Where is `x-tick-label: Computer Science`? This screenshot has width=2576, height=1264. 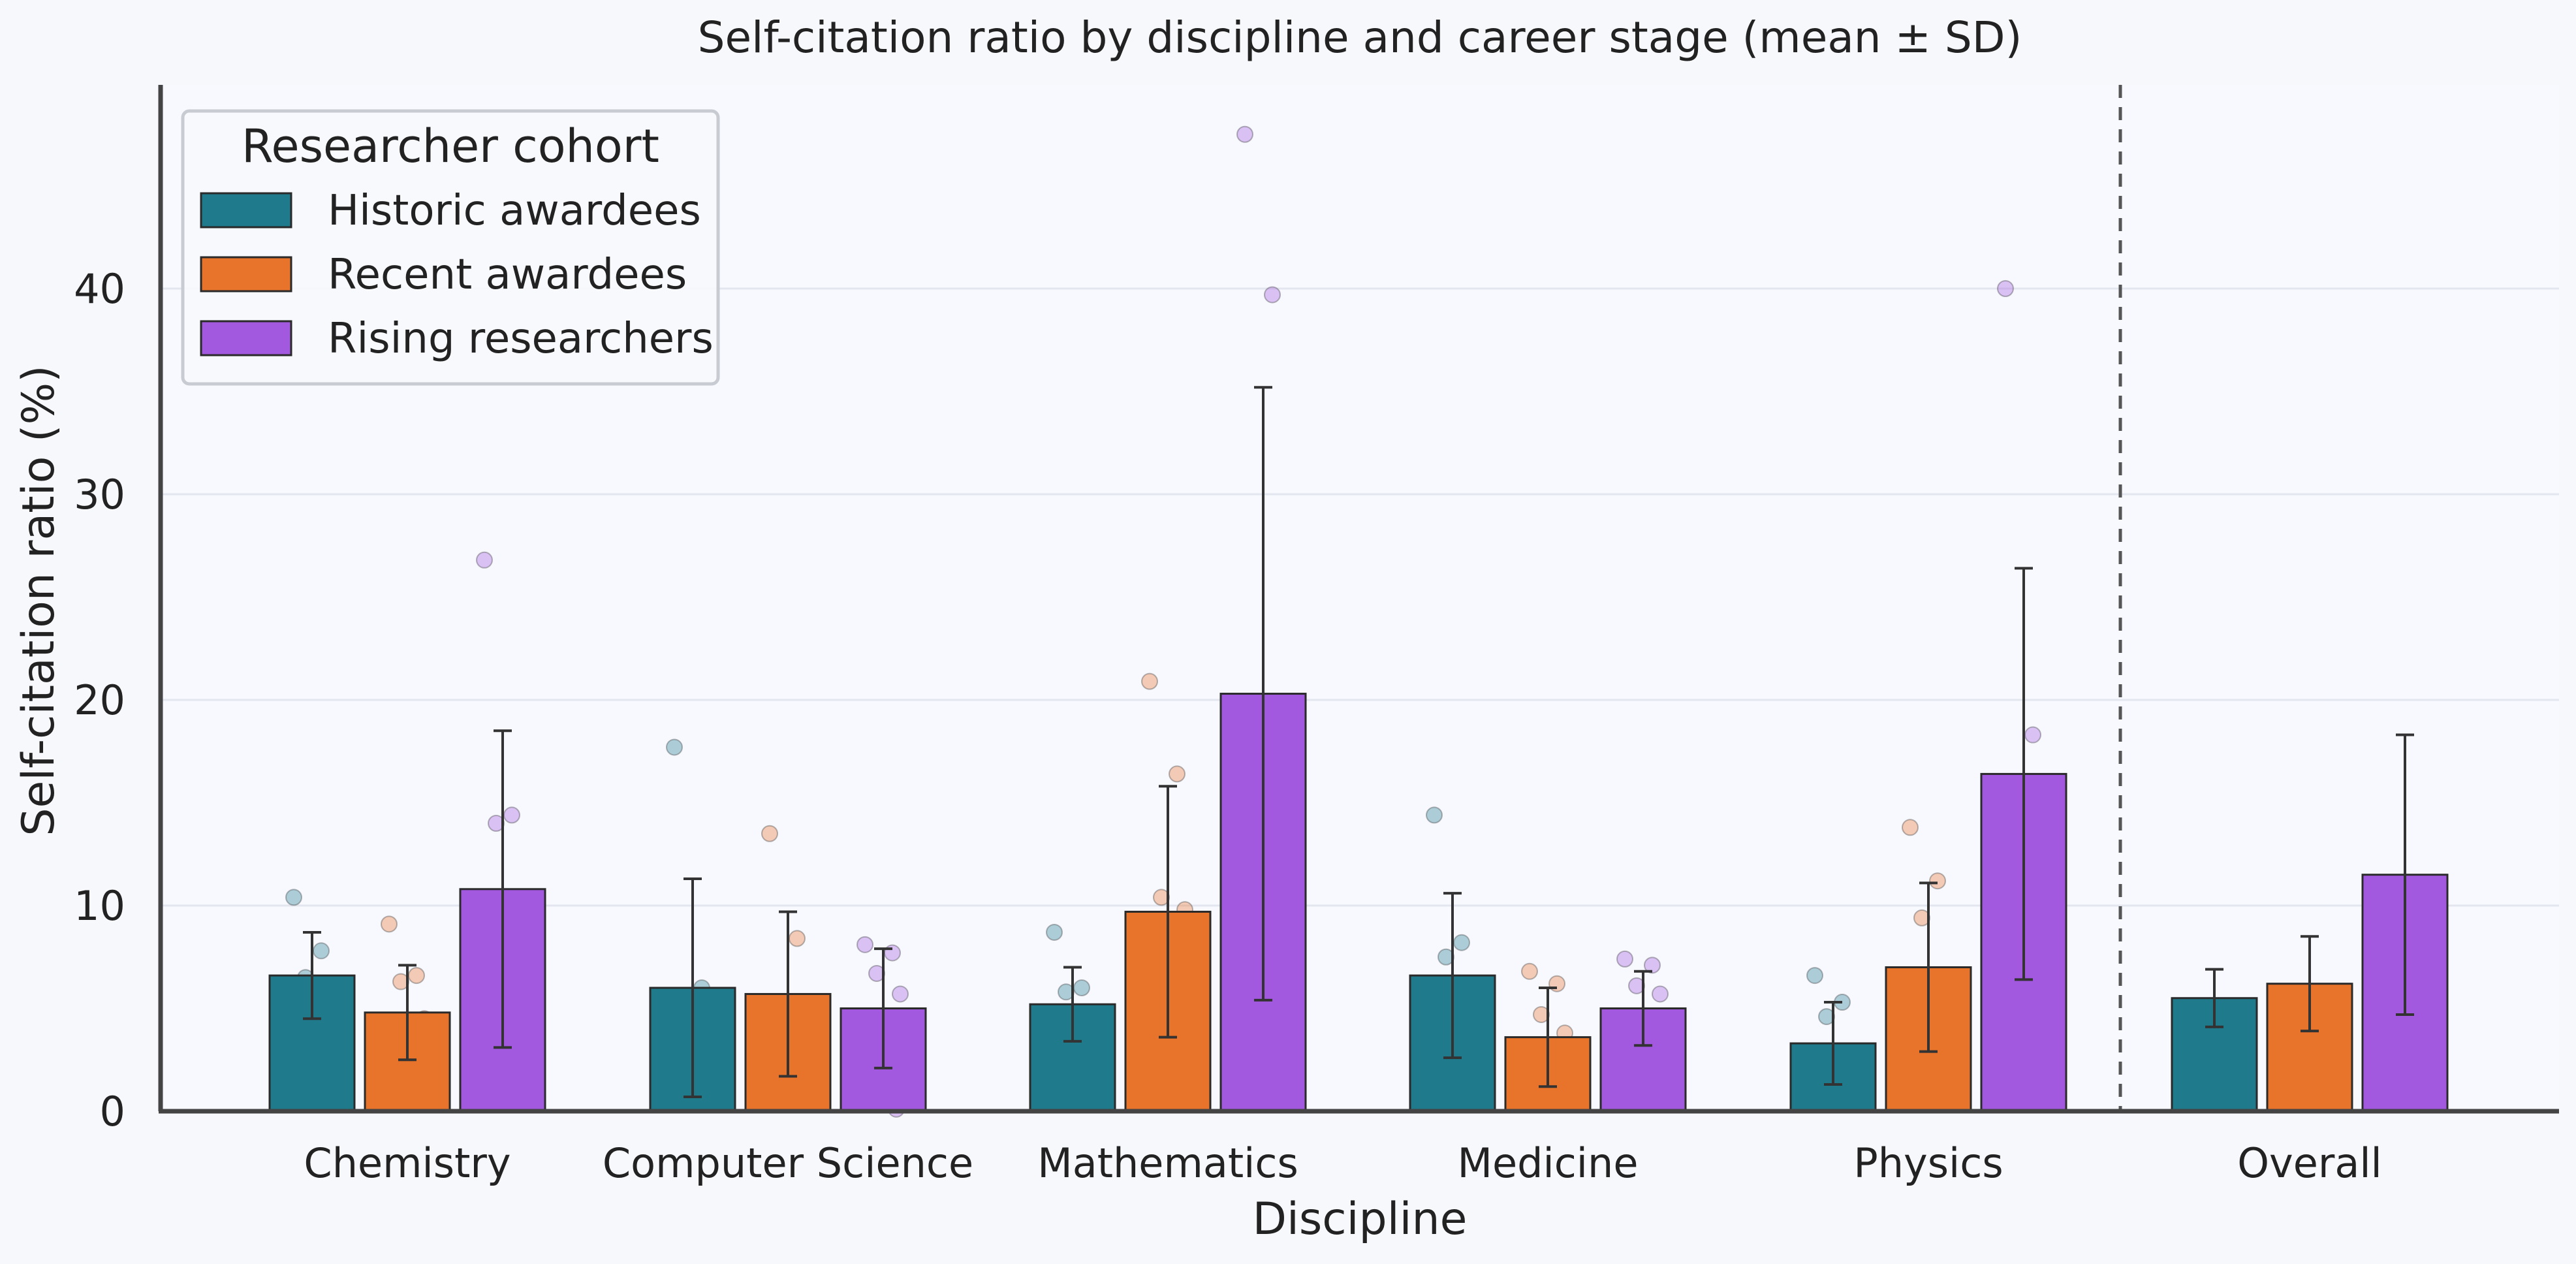
x-tick-label: Computer Science is located at coordinates (788, 1163).